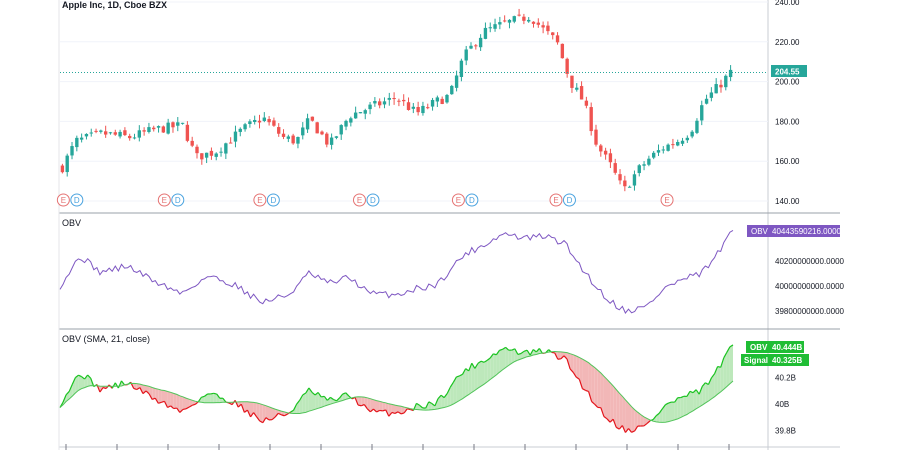 The image size is (900, 455). Describe the element at coordinates (787, 82) in the screenshot. I see `price-tick-label: 200.00` at that location.